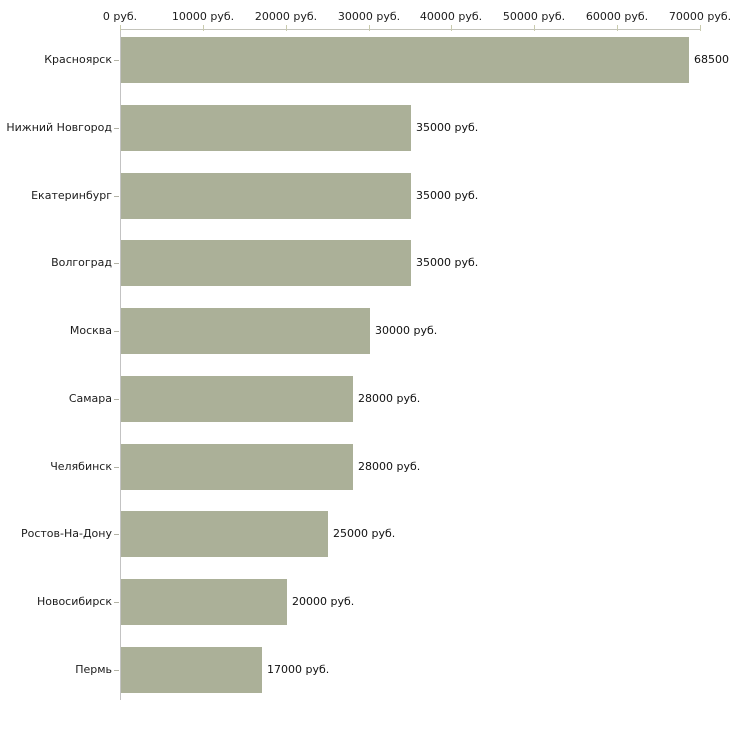  I want to click on bar-row: Челябинск 28000 руб., so click(365, 467).